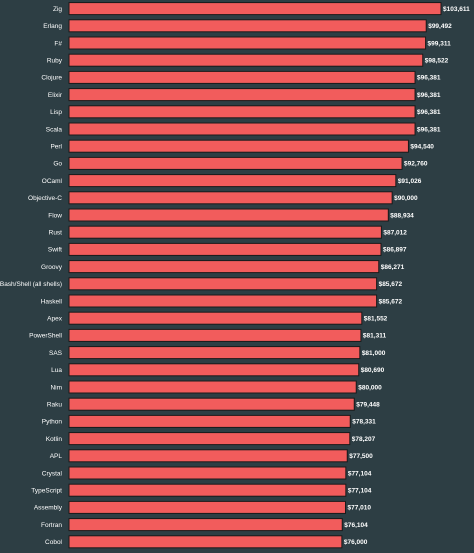 This screenshot has width=474, height=553. What do you see at coordinates (376, 319) in the screenshot?
I see `value-label: $81,552` at bounding box center [376, 319].